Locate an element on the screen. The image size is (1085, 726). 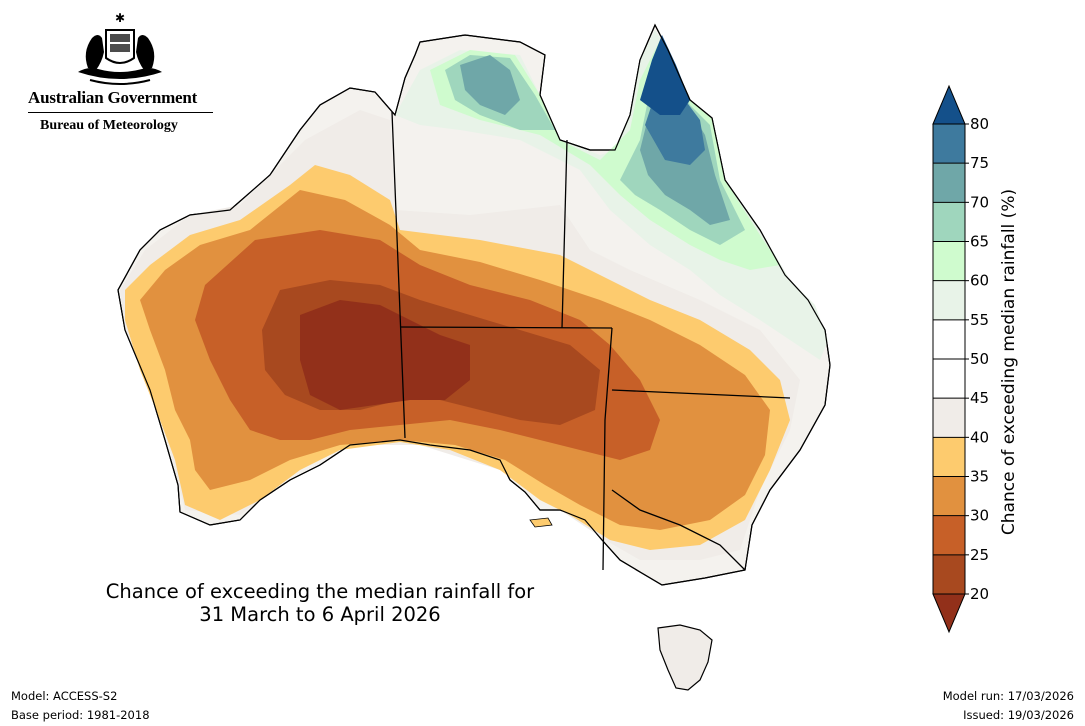
colorbar-tick-label: 70 is located at coordinates (979, 202).